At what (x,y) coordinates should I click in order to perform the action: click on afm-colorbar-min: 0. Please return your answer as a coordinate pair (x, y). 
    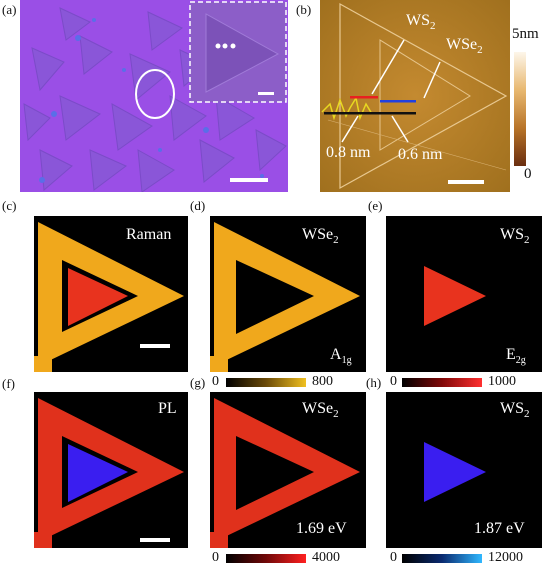
    Looking at the image, I should click on (528, 174).